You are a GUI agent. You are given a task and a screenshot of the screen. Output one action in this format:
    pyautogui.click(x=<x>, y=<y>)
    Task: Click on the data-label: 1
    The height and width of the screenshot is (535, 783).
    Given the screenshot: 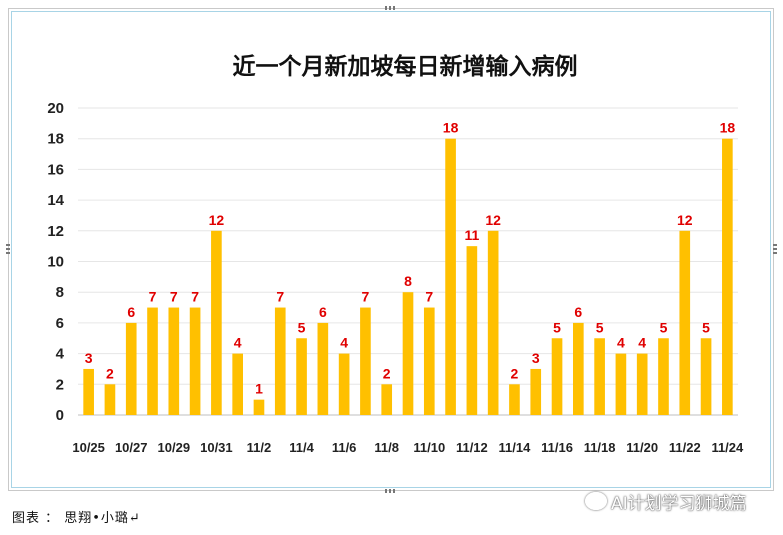 What is the action you would take?
    pyautogui.click(x=259, y=389)
    